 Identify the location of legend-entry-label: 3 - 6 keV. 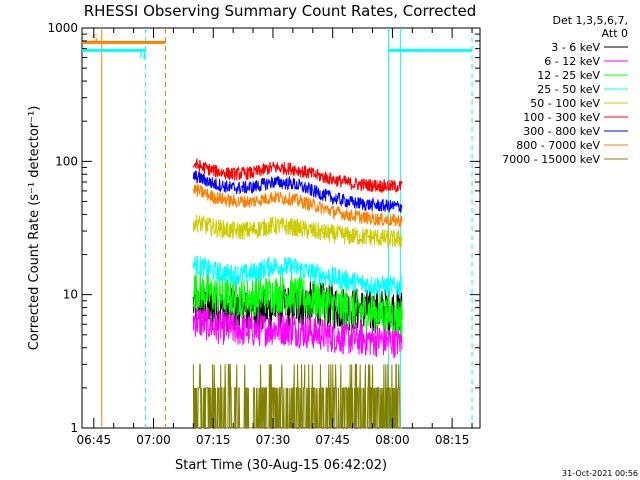
(575, 47).